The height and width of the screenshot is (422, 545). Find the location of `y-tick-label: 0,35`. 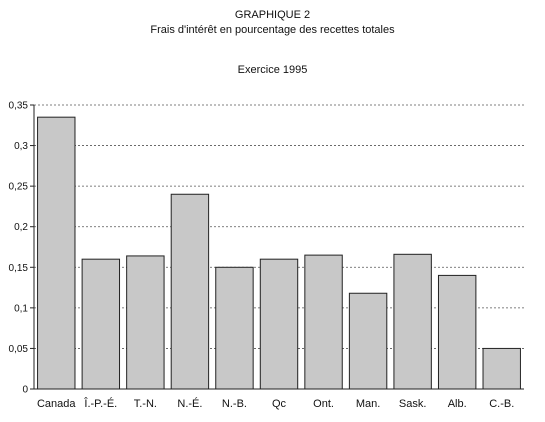

y-tick-label: 0,35 is located at coordinates (19, 106).